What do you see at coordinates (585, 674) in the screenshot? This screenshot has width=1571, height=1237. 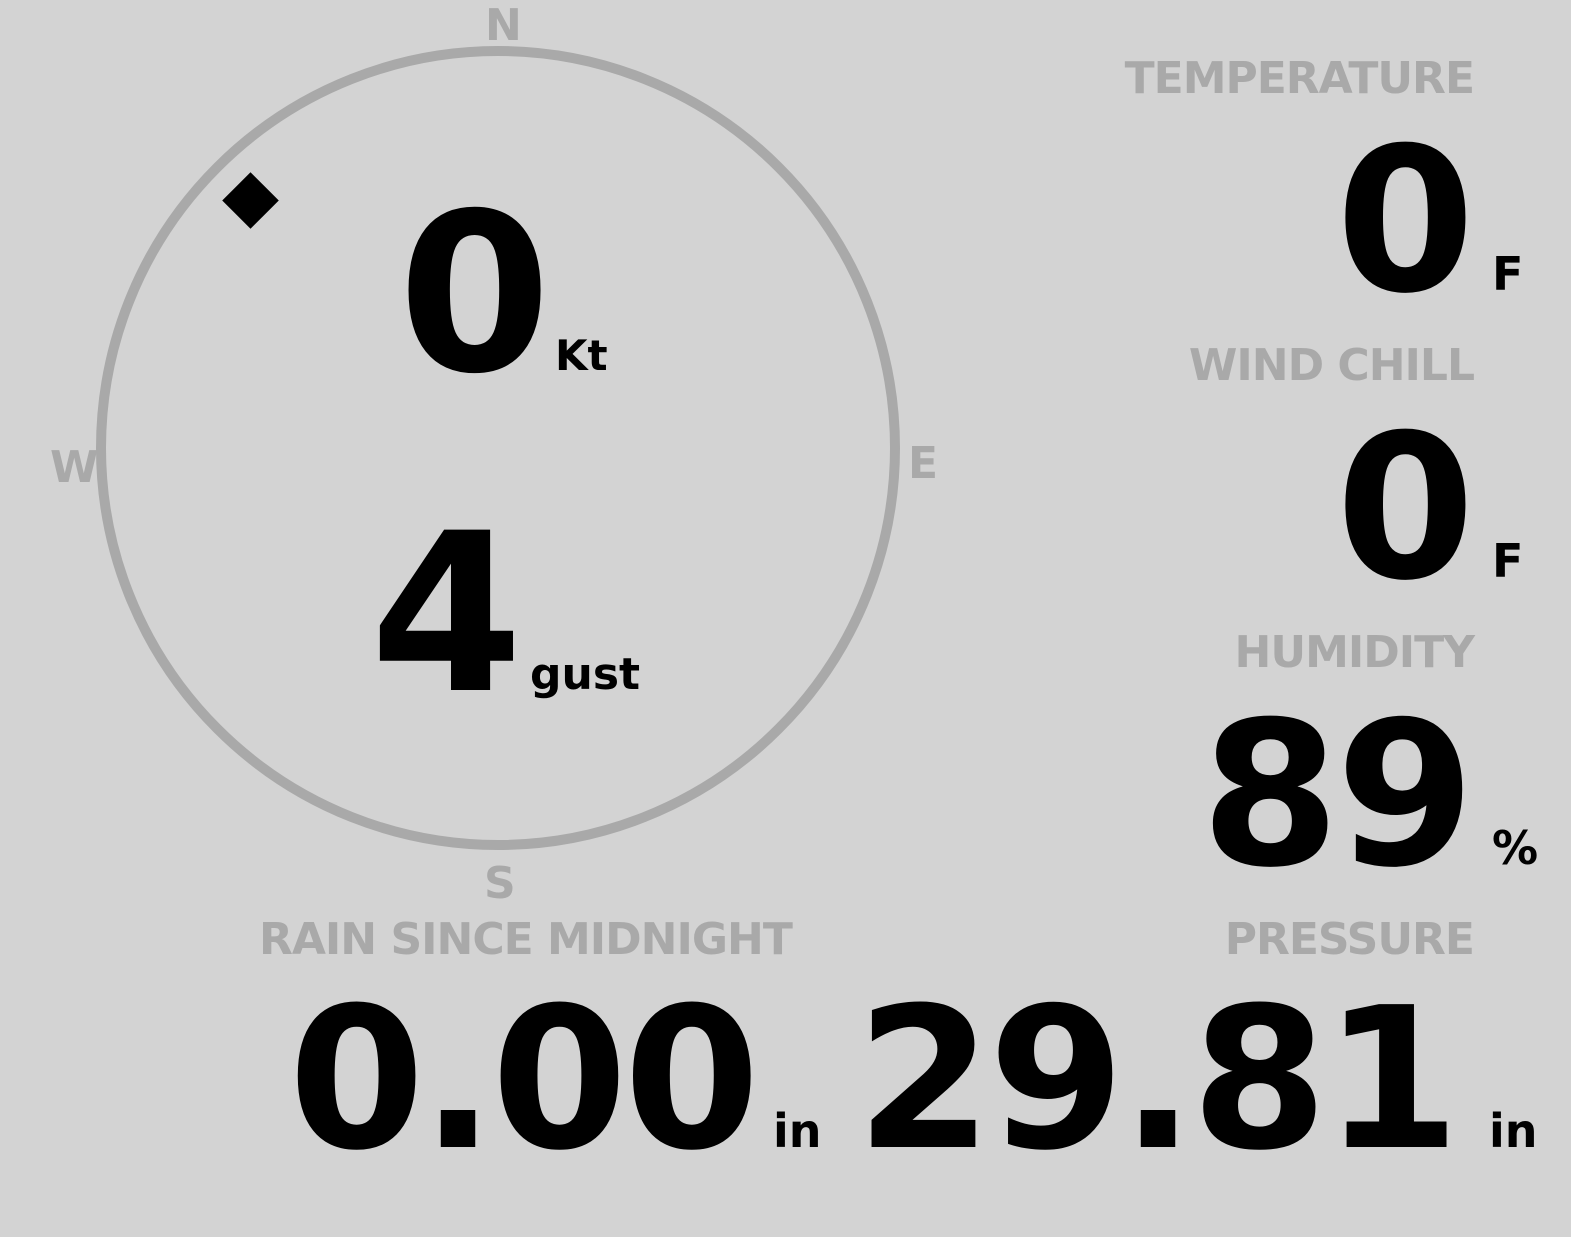 I see `wind-gust-label: gust` at bounding box center [585, 674].